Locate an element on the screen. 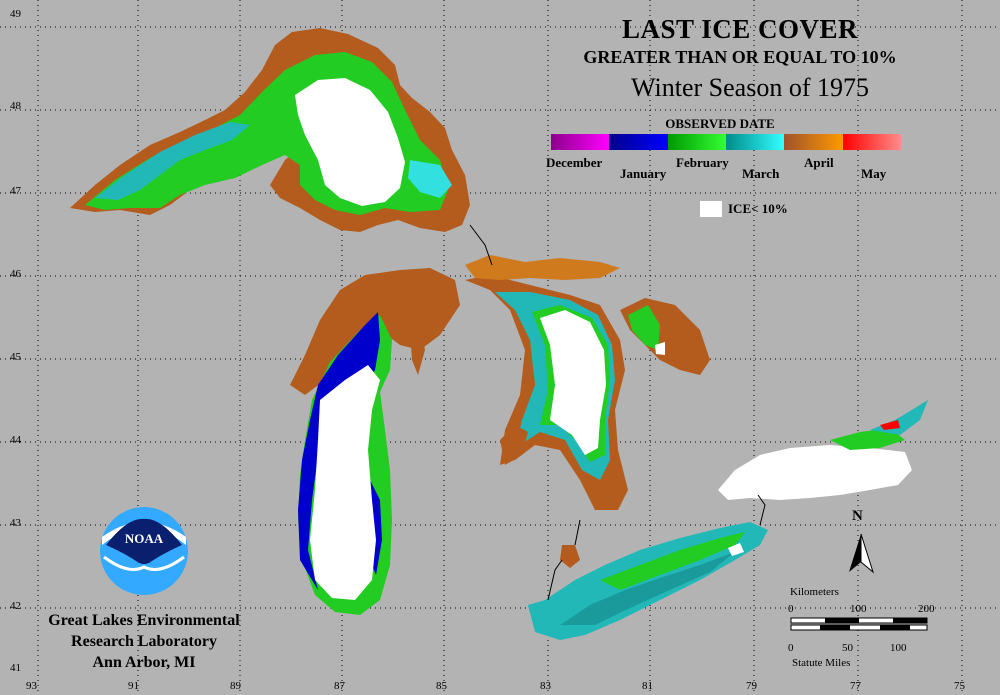 The height and width of the screenshot is (695, 1000). lat-label-49: 49 is located at coordinates (15, 14).